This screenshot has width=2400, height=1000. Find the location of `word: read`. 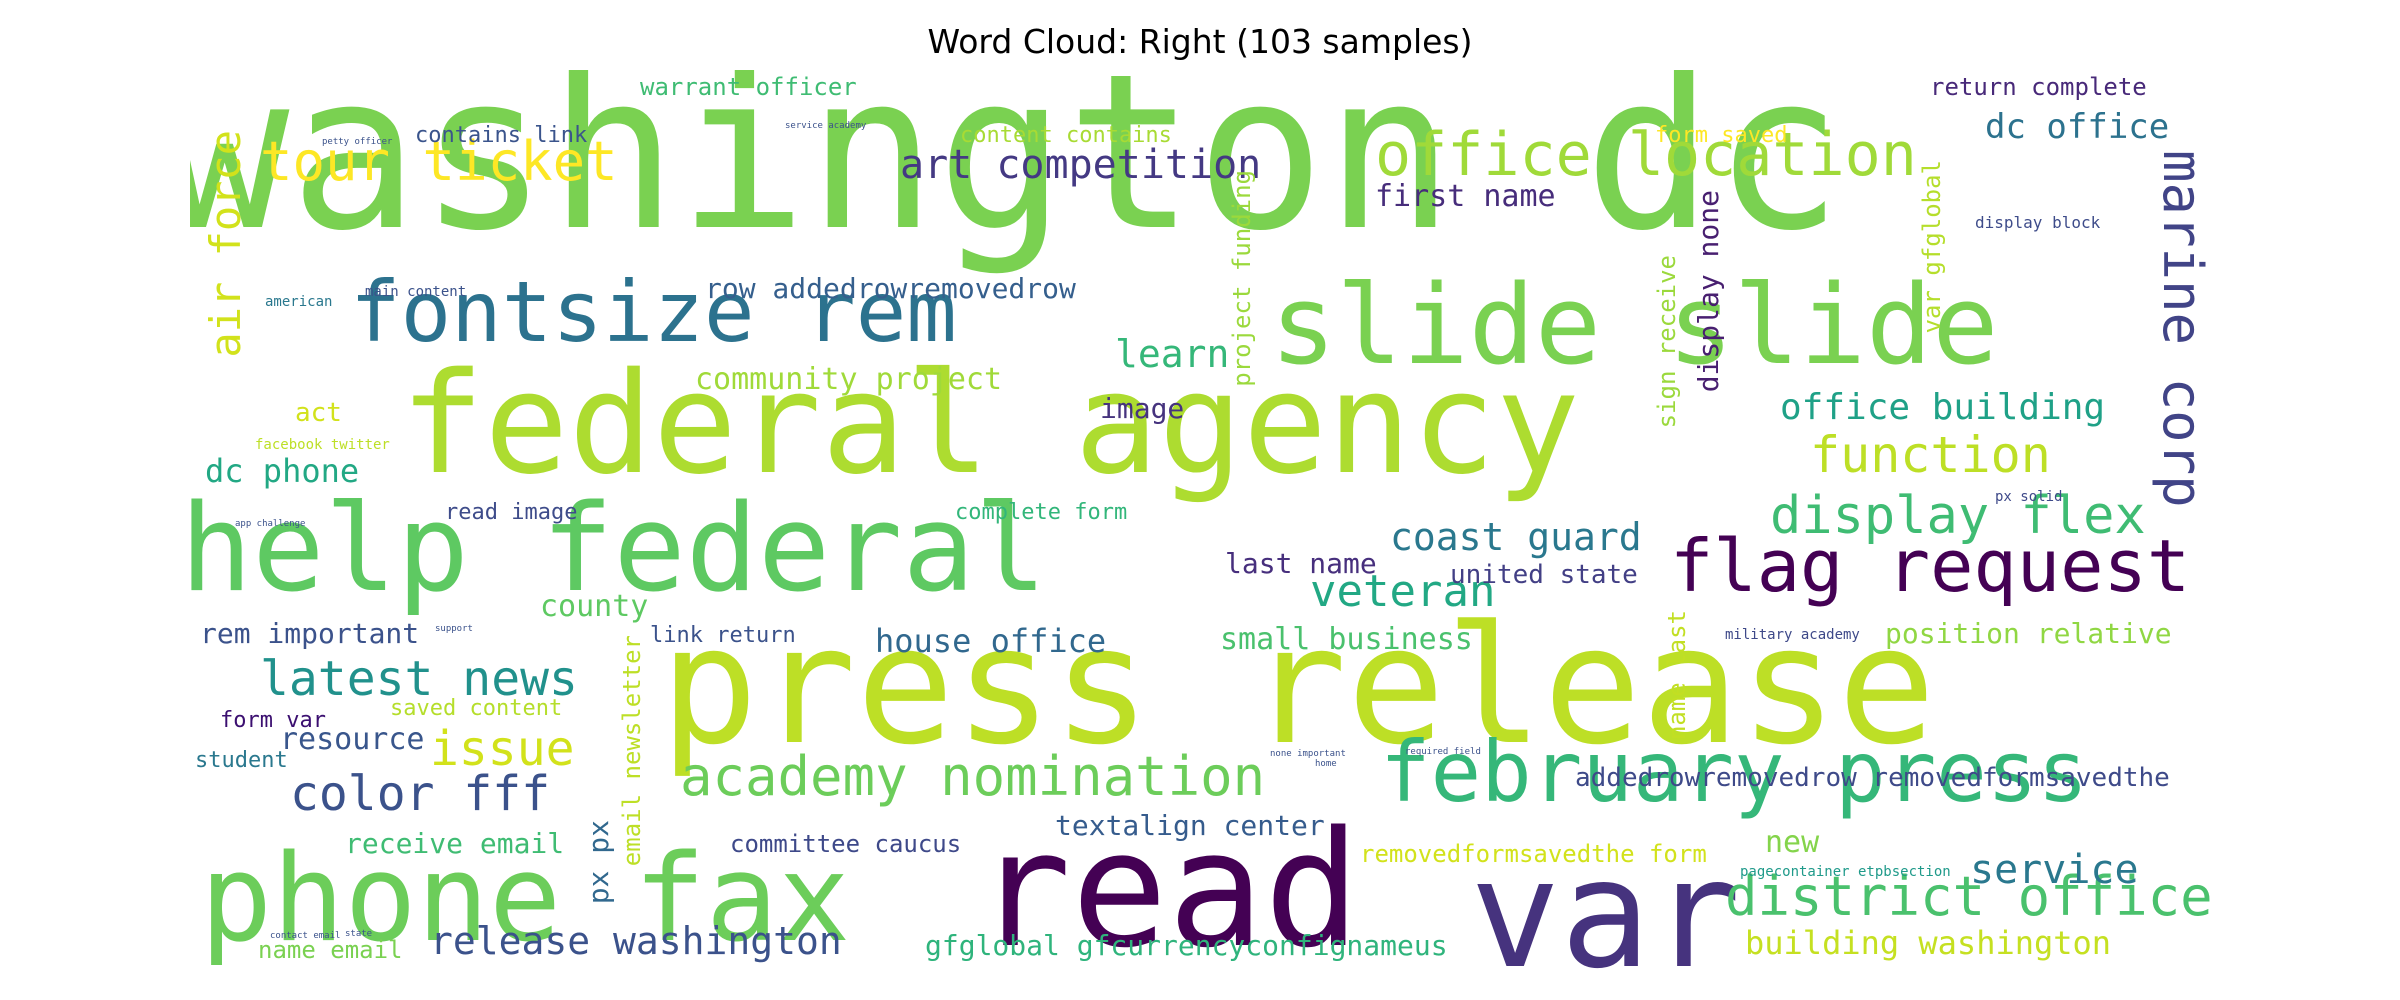

word: read is located at coordinates (1168, 883).